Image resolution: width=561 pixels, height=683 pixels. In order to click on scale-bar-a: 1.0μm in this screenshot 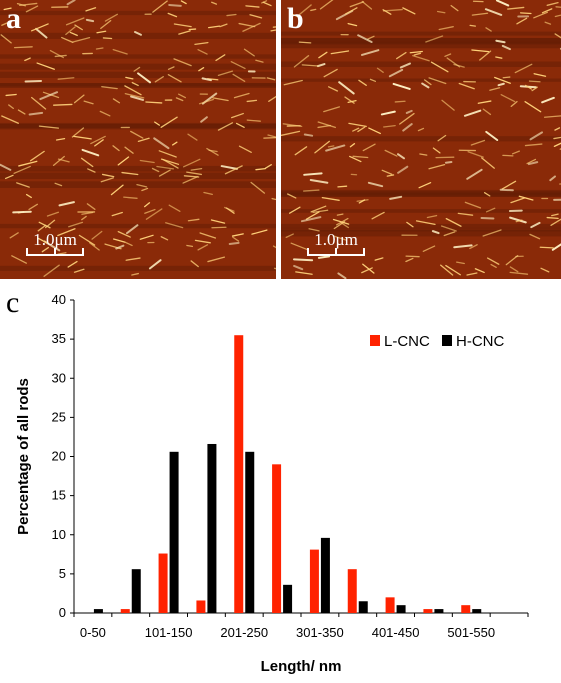, I will do `click(55, 244)`.